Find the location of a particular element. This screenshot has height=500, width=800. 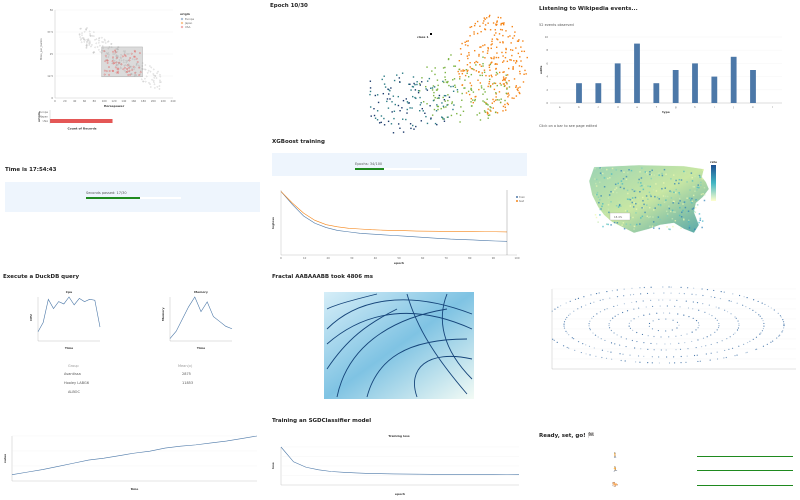

x-tick-label: 240 is located at coordinates (173, 101).